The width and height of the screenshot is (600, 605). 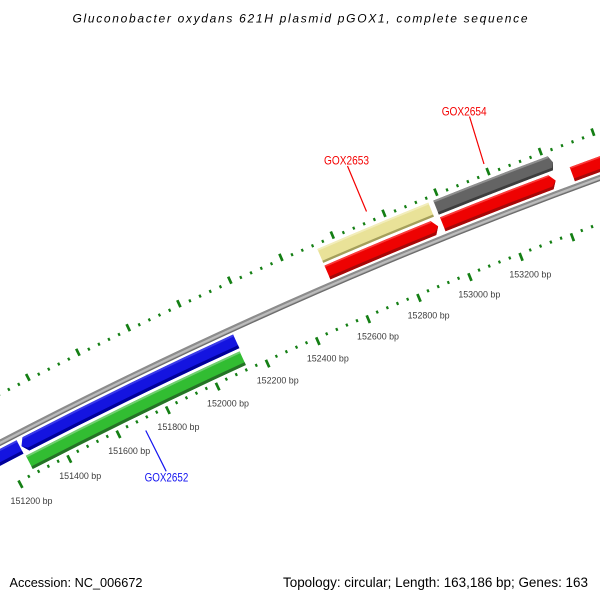 I want to click on svg-text: 153200 bp, so click(x=530, y=274).